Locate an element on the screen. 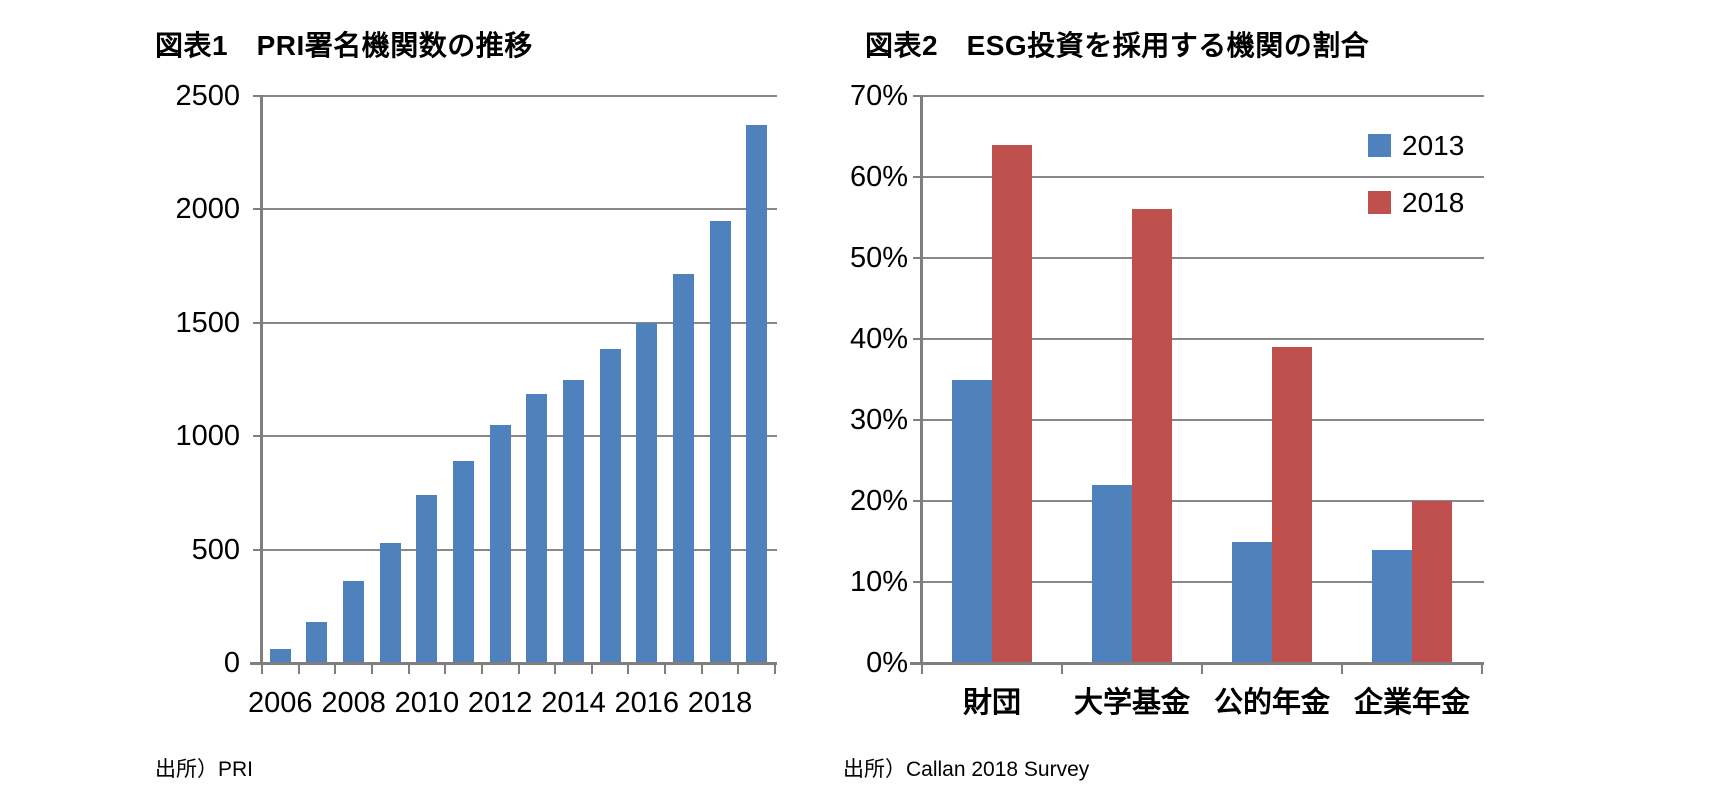 This screenshot has width=1711, height=794. x-axis-label-大学基金: 大学基金 is located at coordinates (1131, 703).